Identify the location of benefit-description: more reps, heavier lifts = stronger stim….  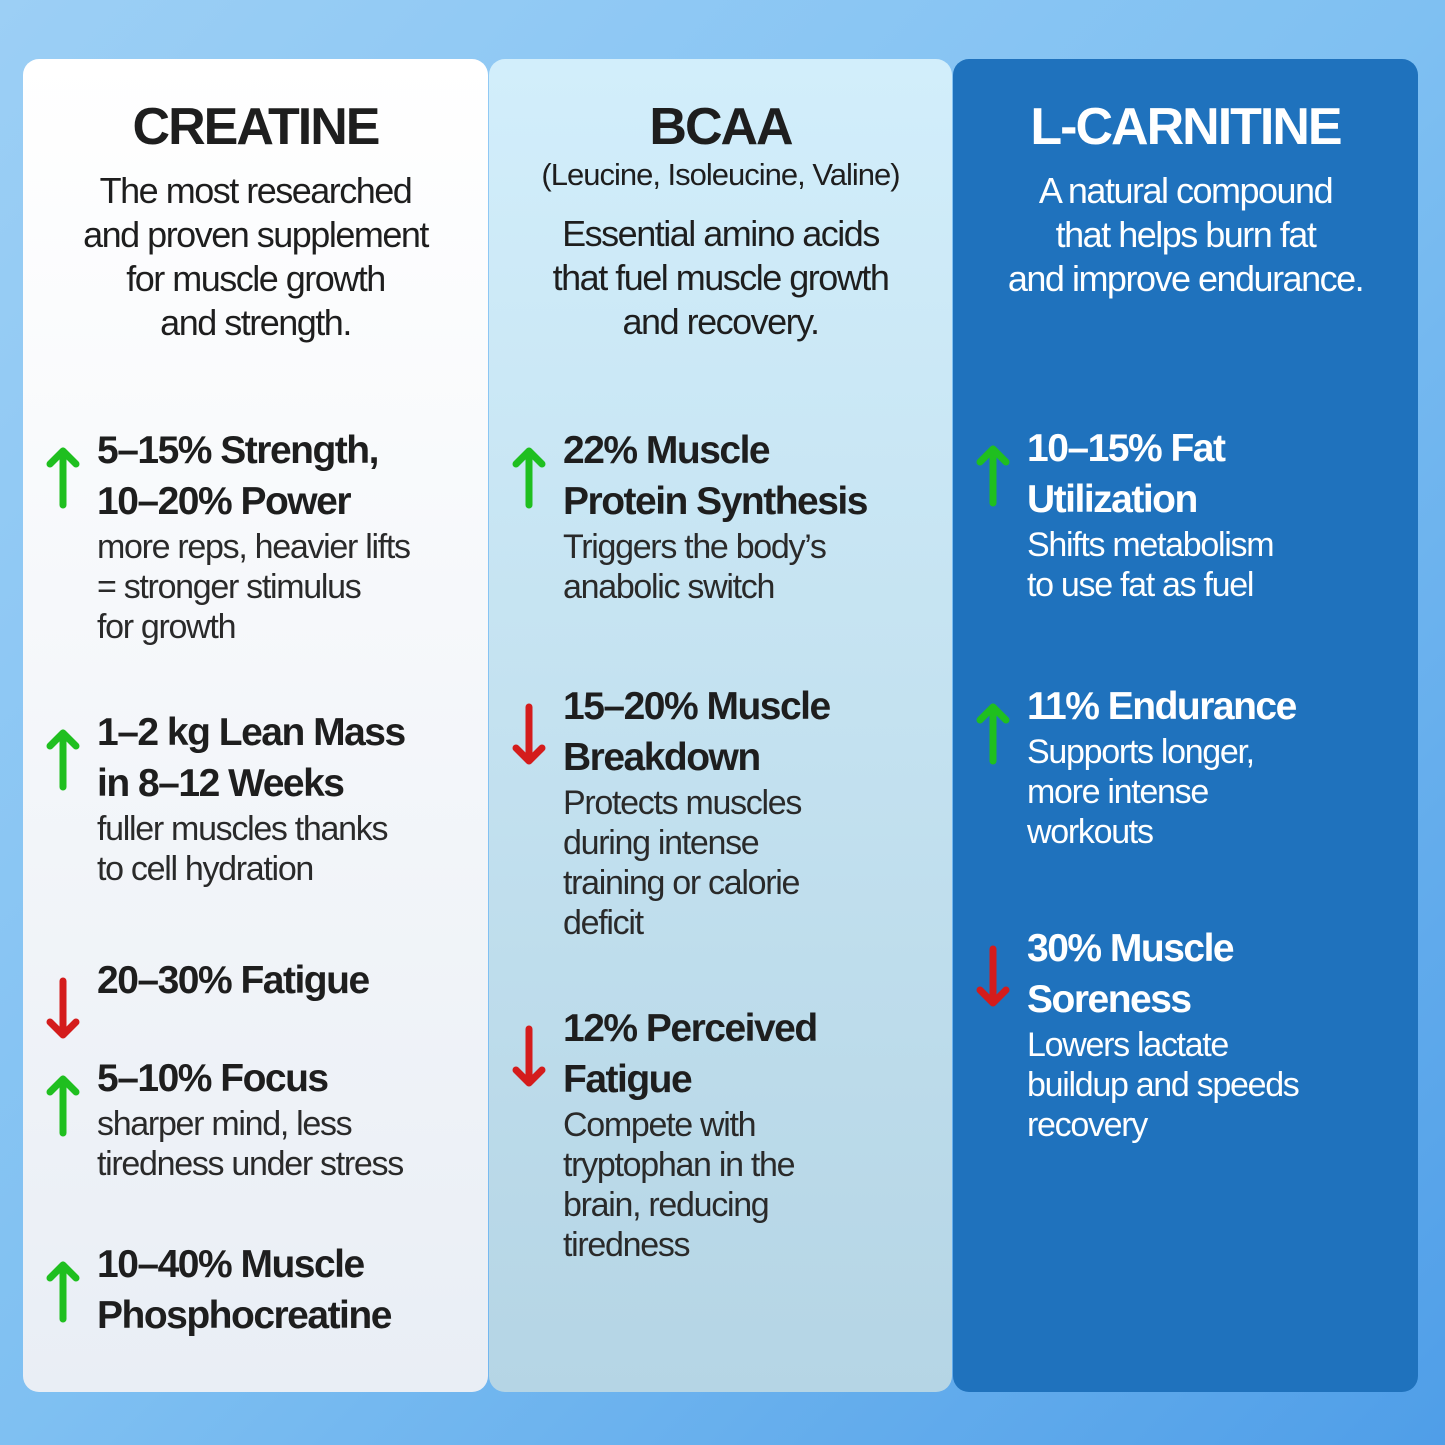
(254, 587).